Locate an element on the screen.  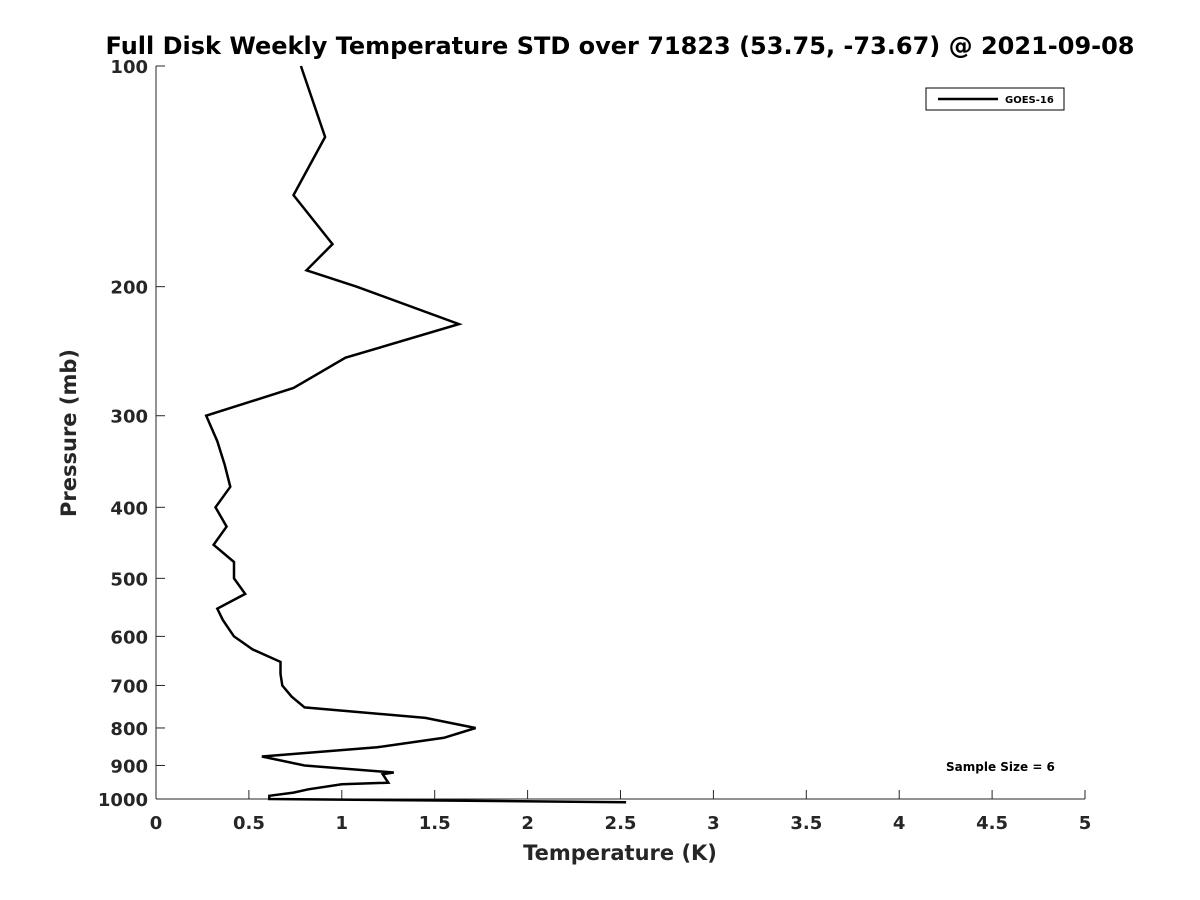
x-tick-label: 3.5 is located at coordinates (806, 823).